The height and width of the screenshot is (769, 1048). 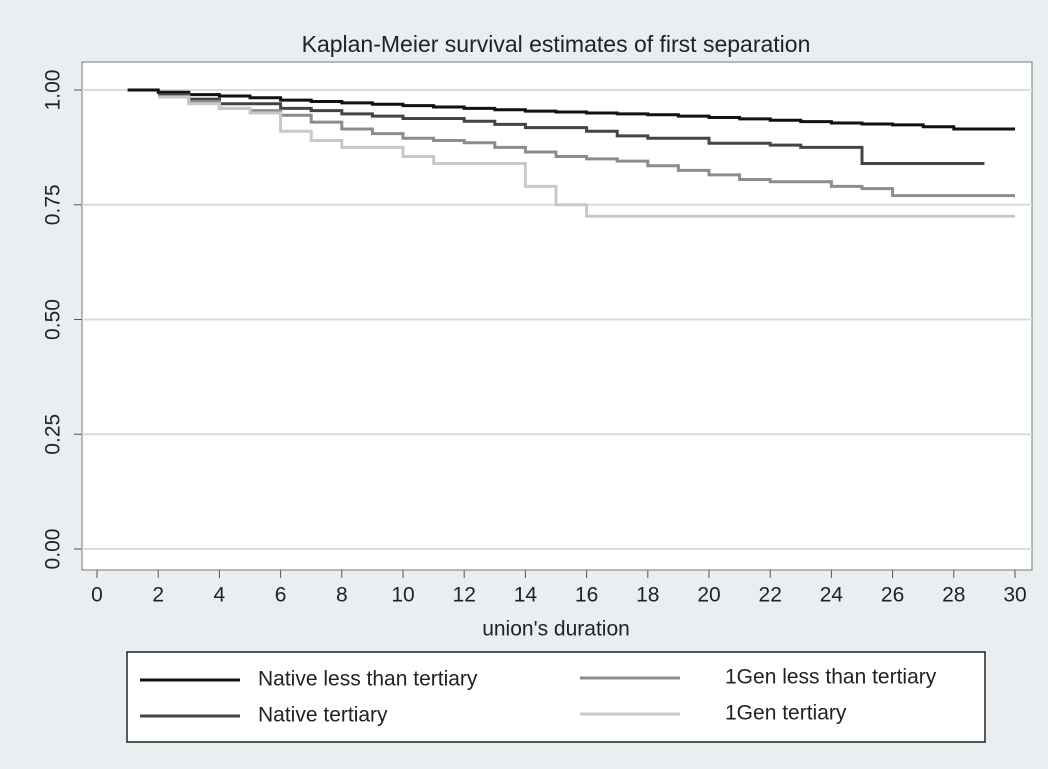 I want to click on x-tick-label: 8, so click(x=342, y=595).